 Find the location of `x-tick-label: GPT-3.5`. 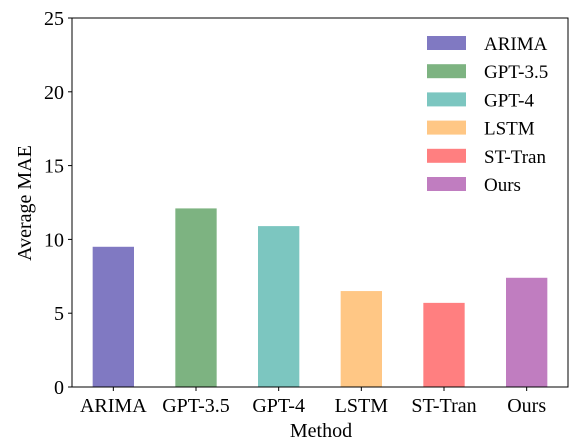

x-tick-label: GPT-3.5 is located at coordinates (196, 406).